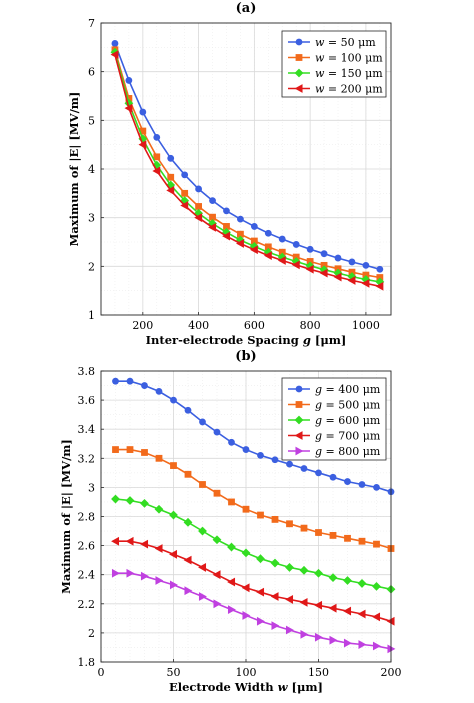 This screenshot has height=703, width=474. I want to click on y-tick-label: 3.8, so click(87, 371).